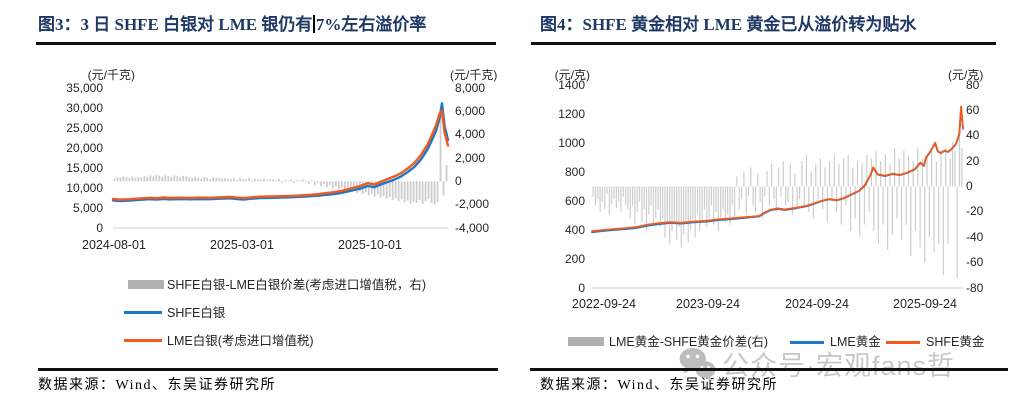 This screenshot has width=1026, height=411. I want to click on figure3-bottom-rule, so click(268, 369).